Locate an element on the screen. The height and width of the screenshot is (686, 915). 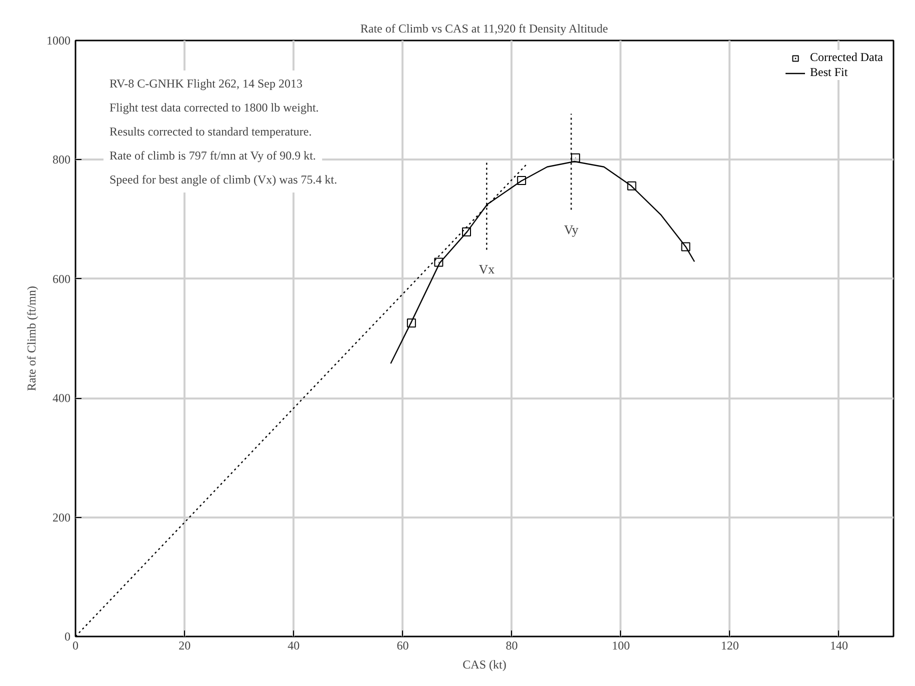
annotation: Speed for best angle of climb (Vx) was 75.4 kt. is located at coordinates (224, 179).